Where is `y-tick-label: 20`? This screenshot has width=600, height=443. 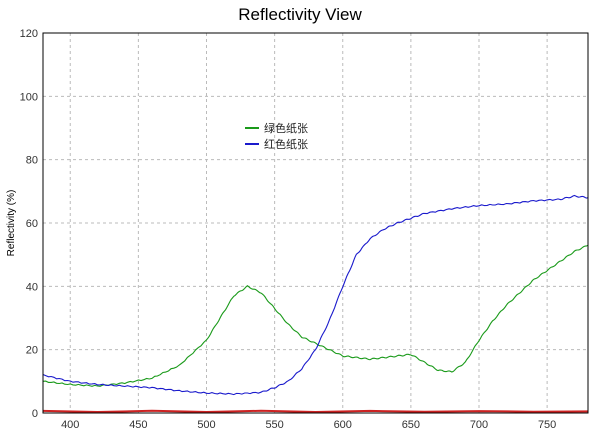
y-tick-label: 20 is located at coordinates (32, 351).